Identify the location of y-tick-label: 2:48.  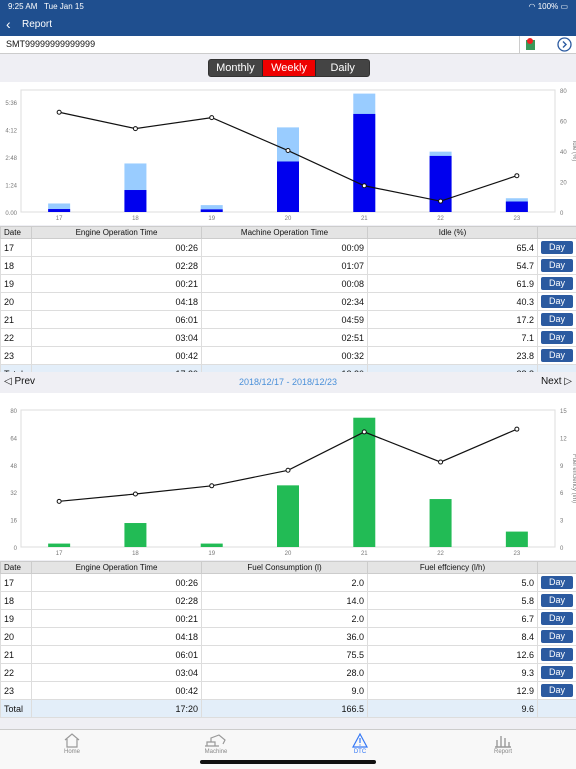
(11, 159).